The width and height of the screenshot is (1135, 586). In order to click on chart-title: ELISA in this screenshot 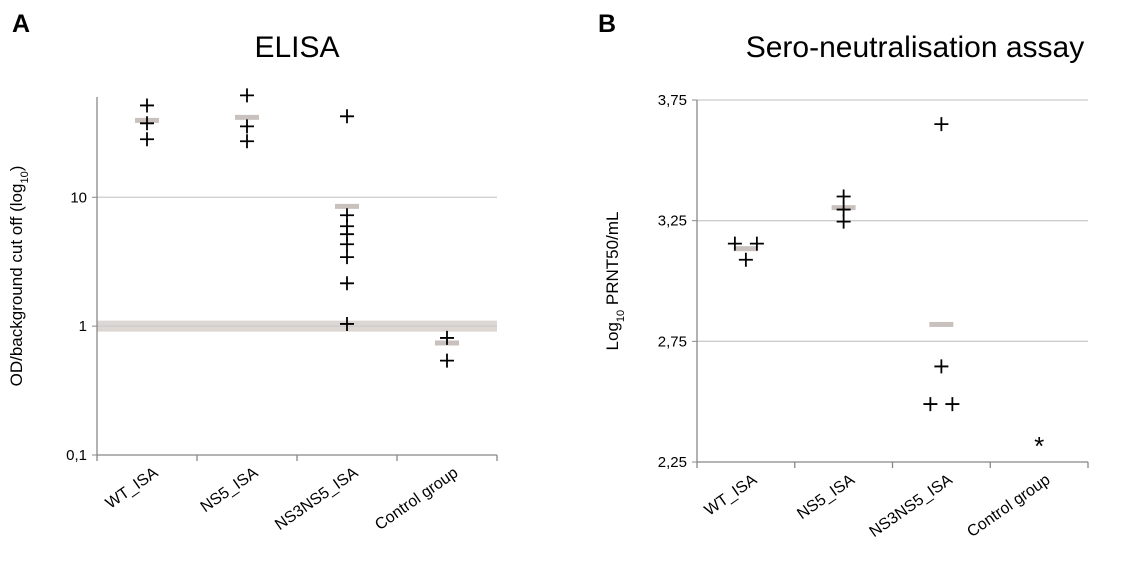, I will do `click(296, 47)`.